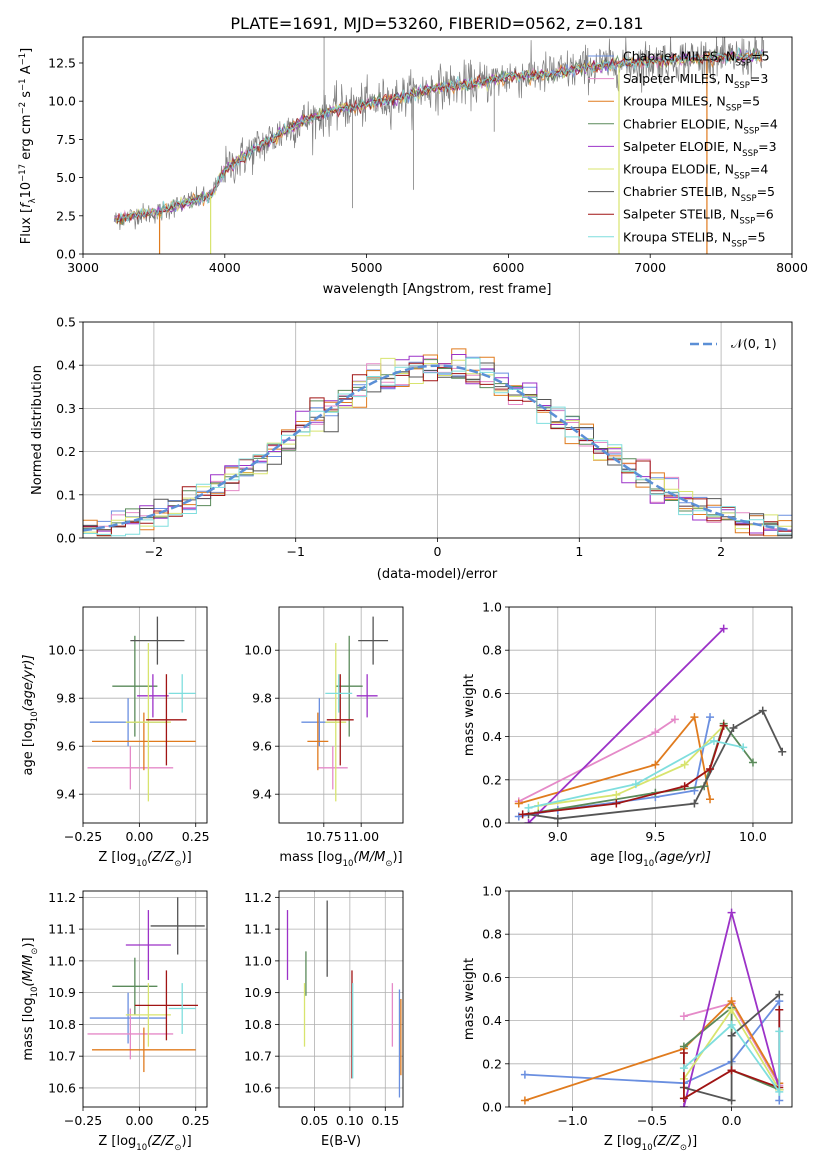 This screenshot has width=819, height=1170. Describe the element at coordinates (753, 836) in the screenshot. I see `x-tick-label: 10.0` at that location.